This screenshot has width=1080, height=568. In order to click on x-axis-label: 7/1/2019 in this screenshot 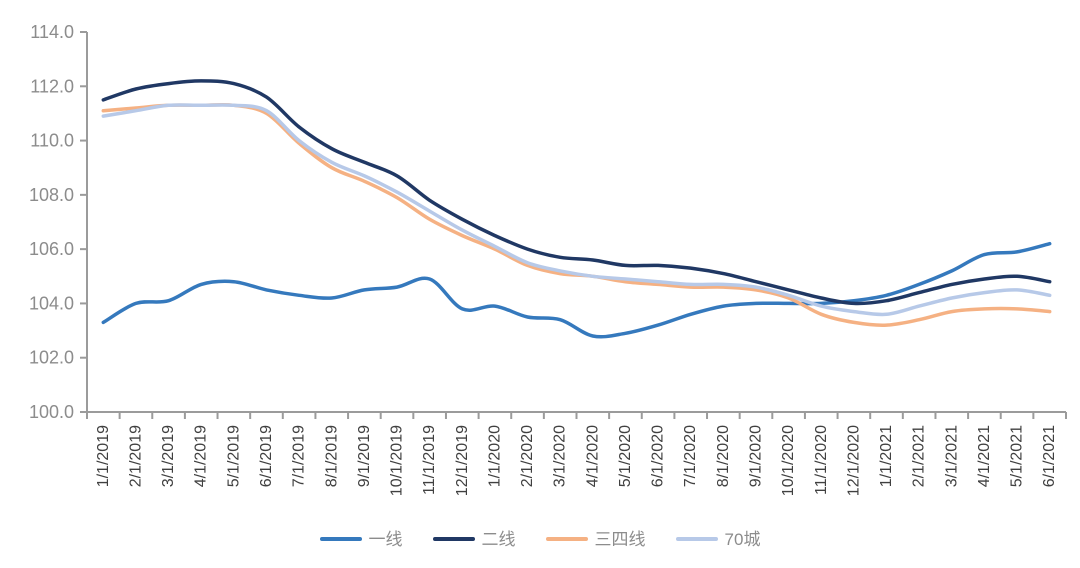, I will do `click(299, 456)`.